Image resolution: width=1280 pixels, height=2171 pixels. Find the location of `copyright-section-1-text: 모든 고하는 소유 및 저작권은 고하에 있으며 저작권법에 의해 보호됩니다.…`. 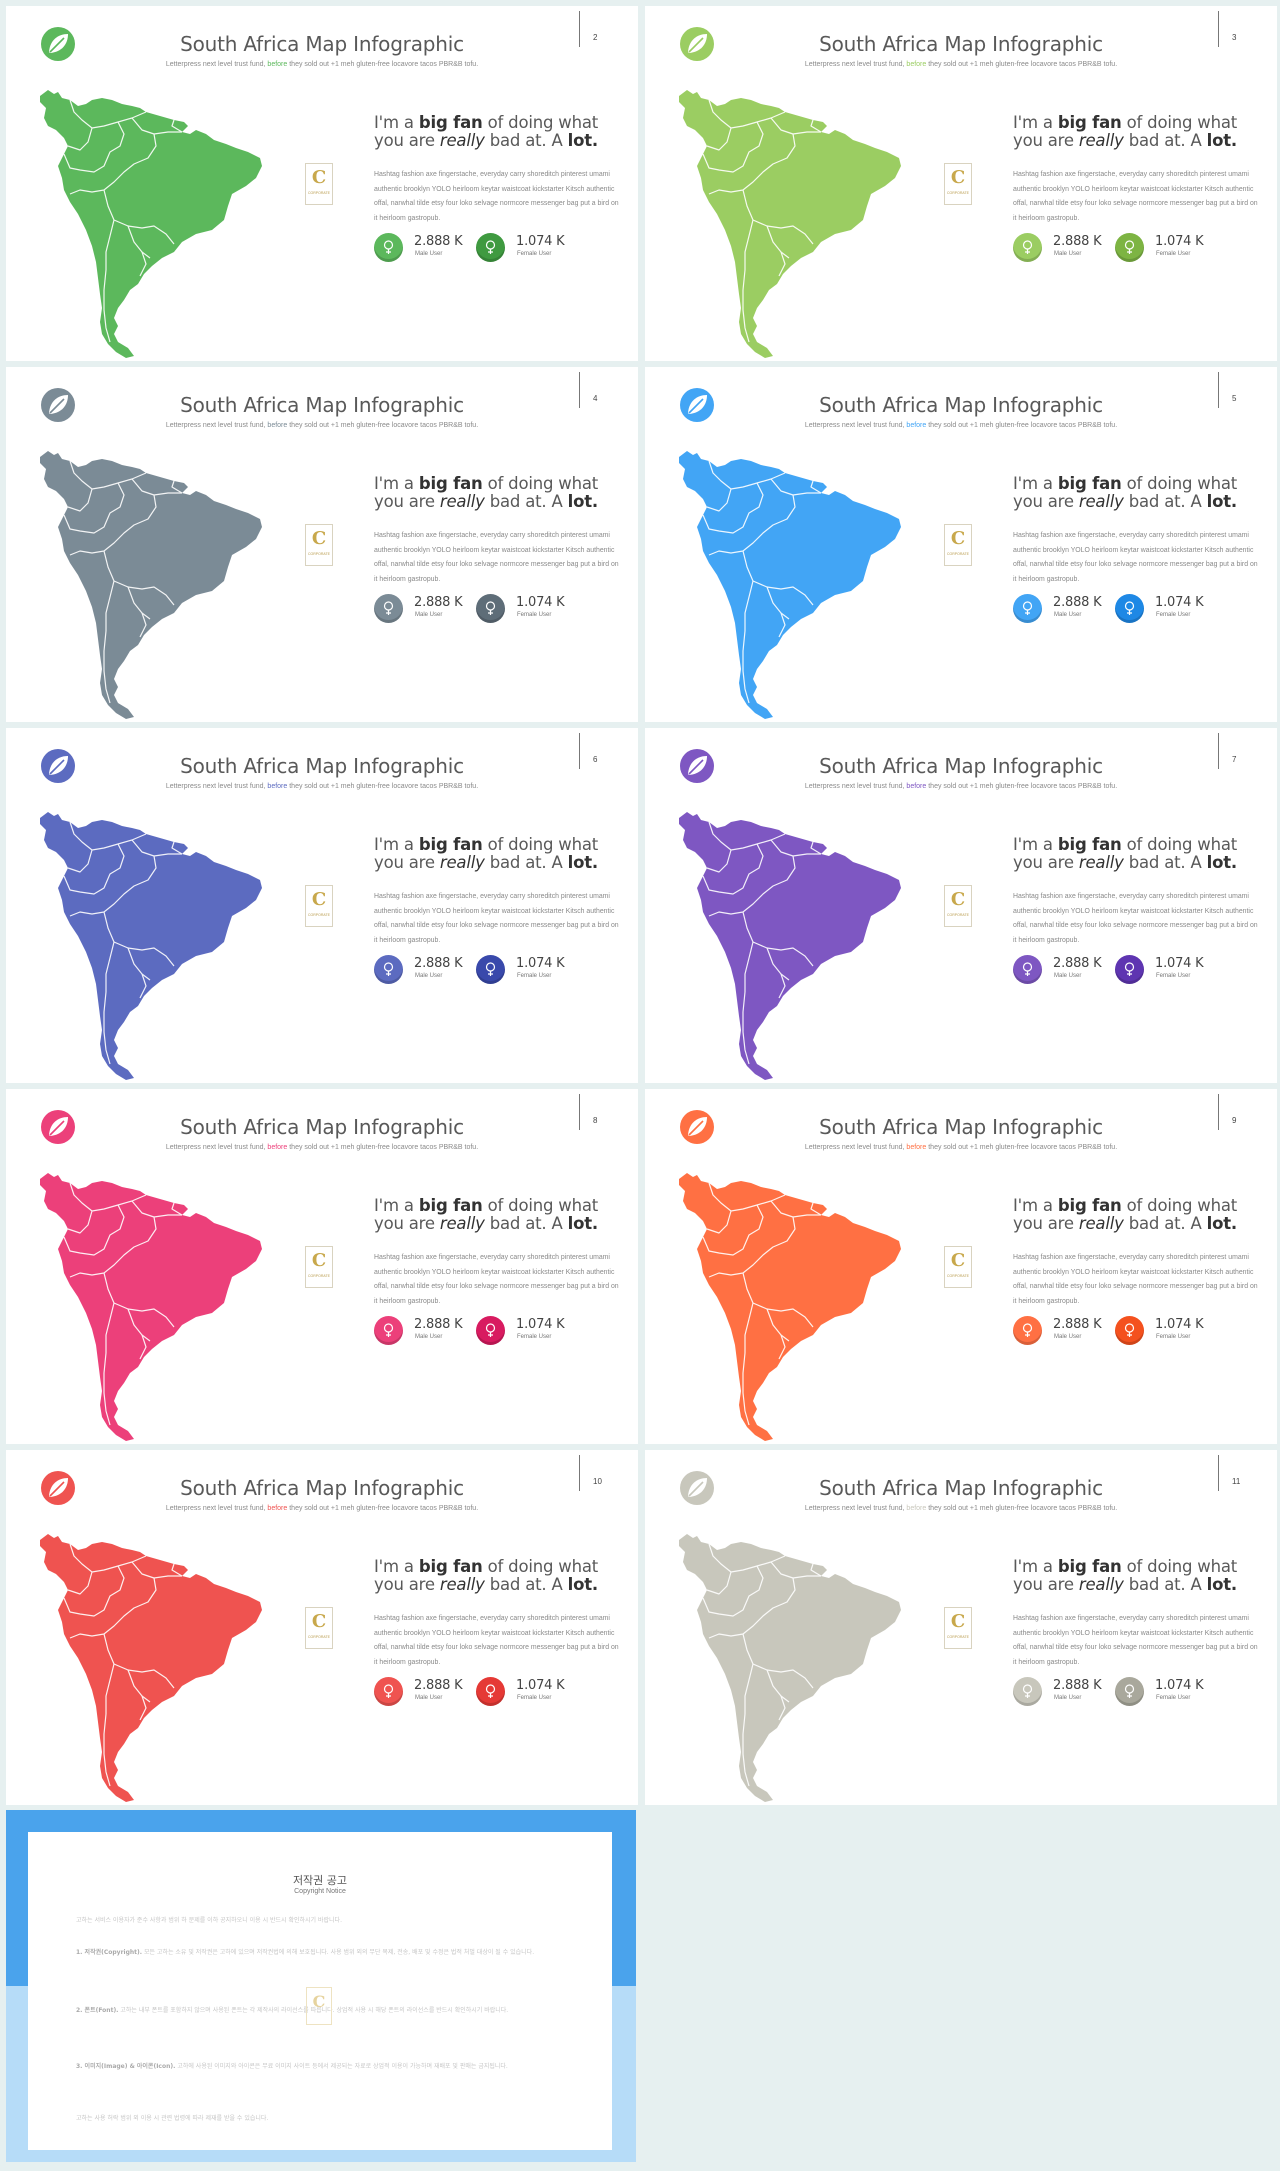

copyright-section-1-text: 모든 고하는 소유 및 저작권은 고하에 있으며 저작권법에 의해 보호됩니다.… is located at coordinates (339, 1952).